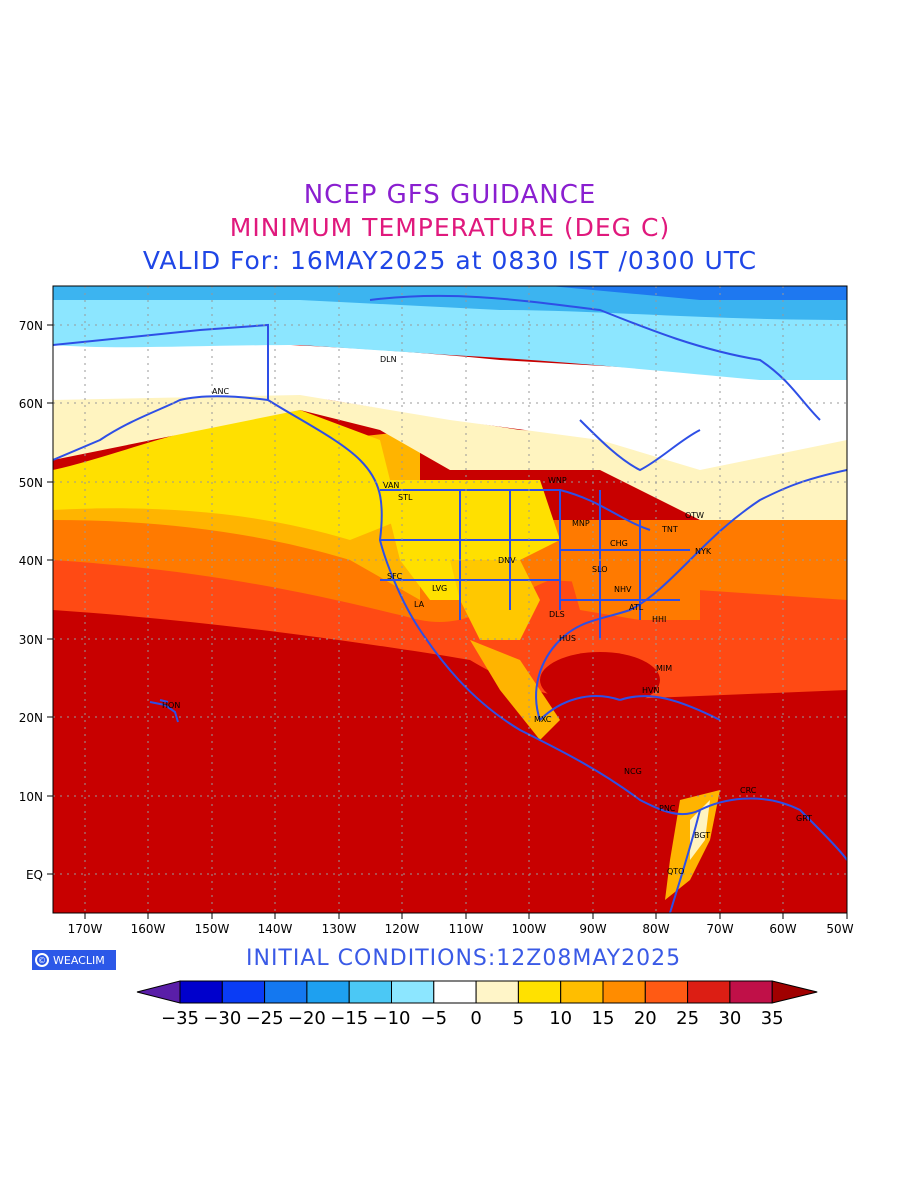 Image resolution: width=900 pixels, height=1200 pixels. What do you see at coordinates (402, 929) in the screenshot?
I see `lon-label-120w: 120W` at bounding box center [402, 929].